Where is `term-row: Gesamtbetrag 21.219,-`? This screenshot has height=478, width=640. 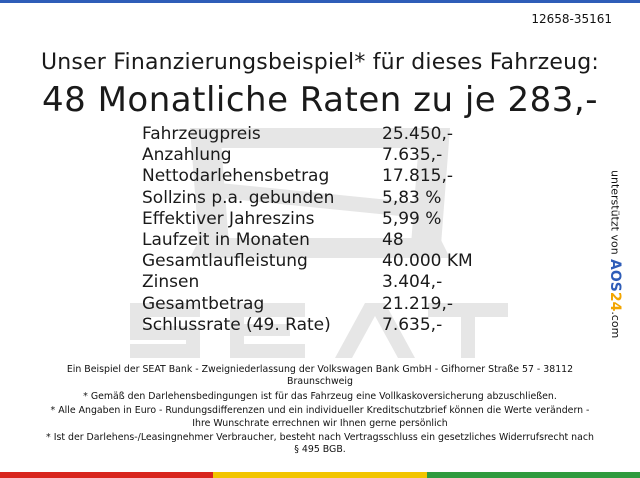
term-row: Gesamtbetrag 21.219,- is located at coordinates (337, 304).